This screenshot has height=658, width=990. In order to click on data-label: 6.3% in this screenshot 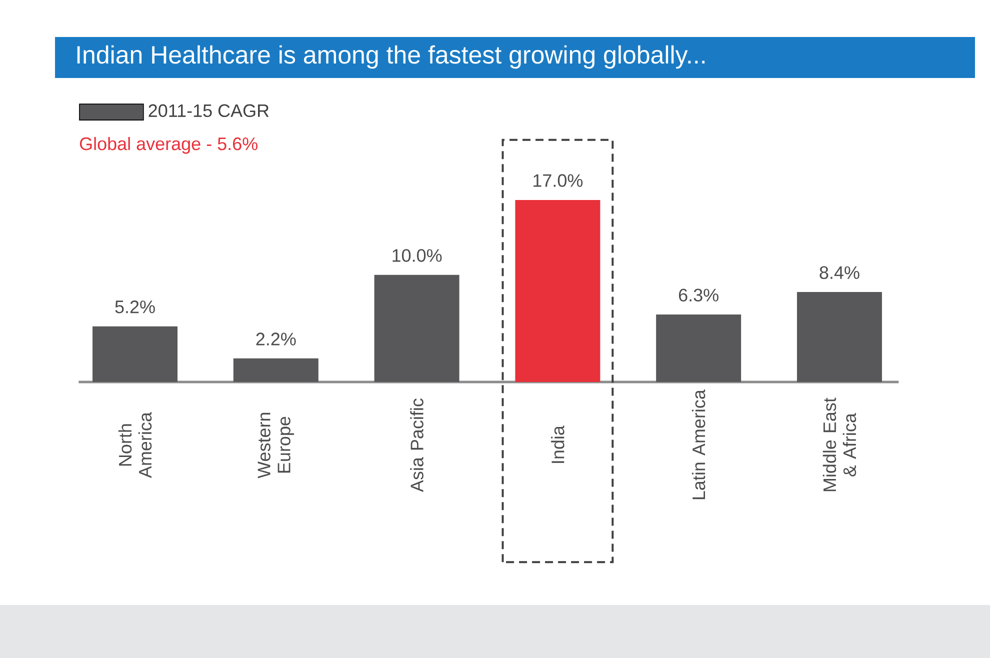, I will do `click(698, 295)`.